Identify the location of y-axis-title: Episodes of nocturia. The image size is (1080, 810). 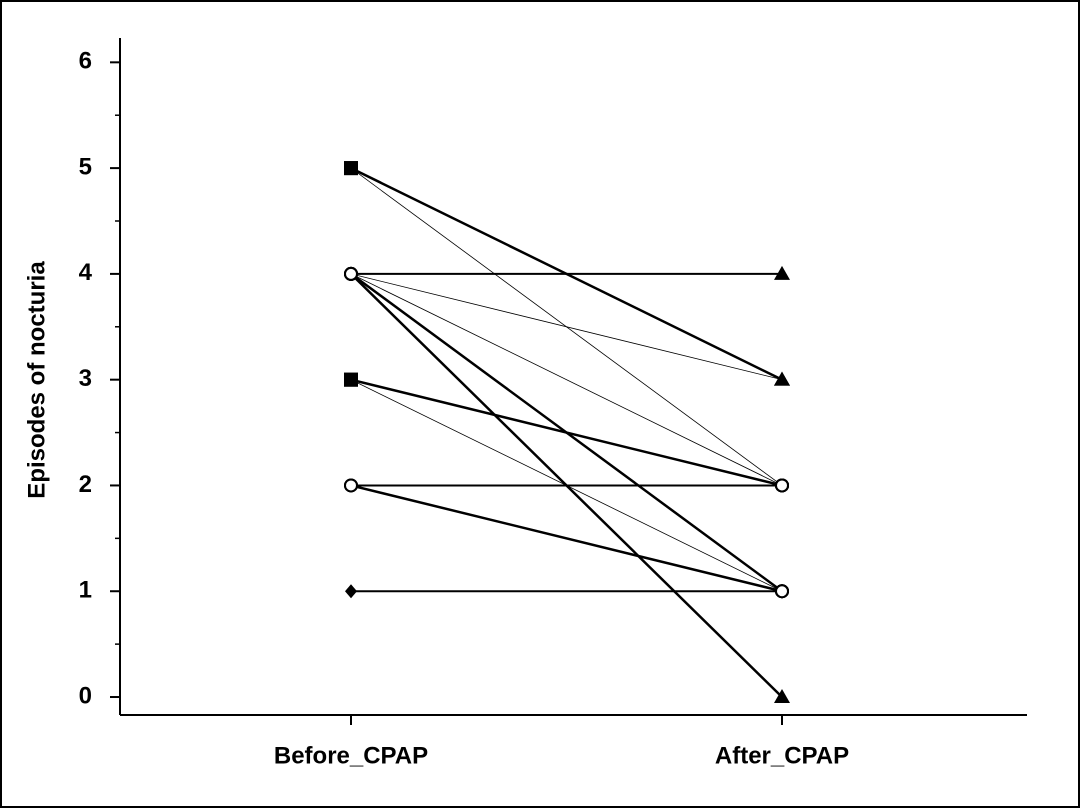
(36, 380).